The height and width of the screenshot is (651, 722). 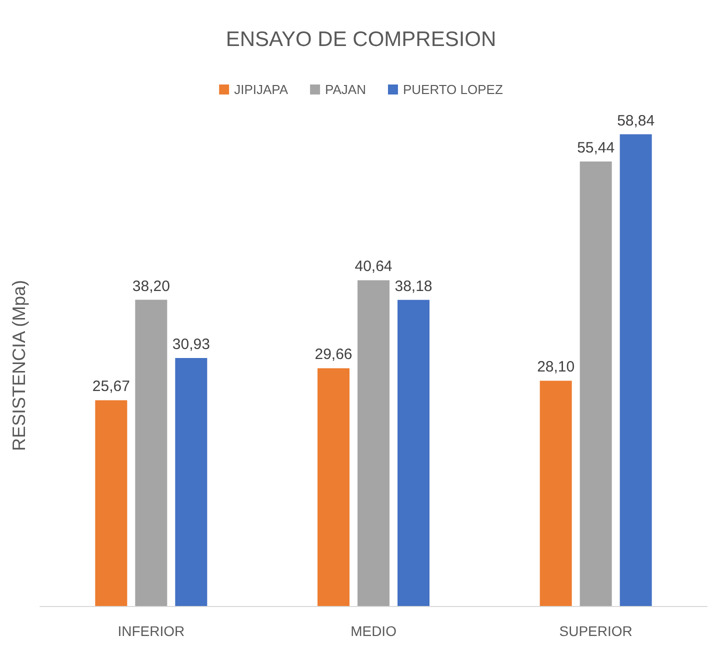 What do you see at coordinates (19, 366) in the screenshot?
I see `y-axis-title: RESISTENCIA (Mpa)` at bounding box center [19, 366].